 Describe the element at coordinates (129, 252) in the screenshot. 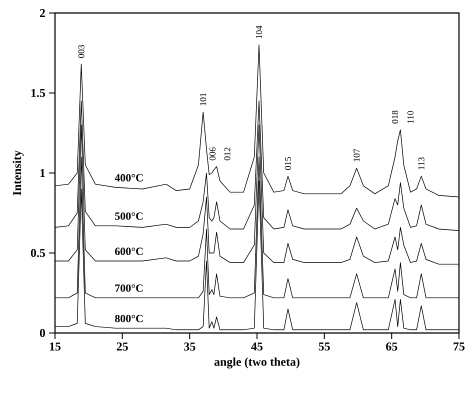

I see `series-label: 600°C` at that location.